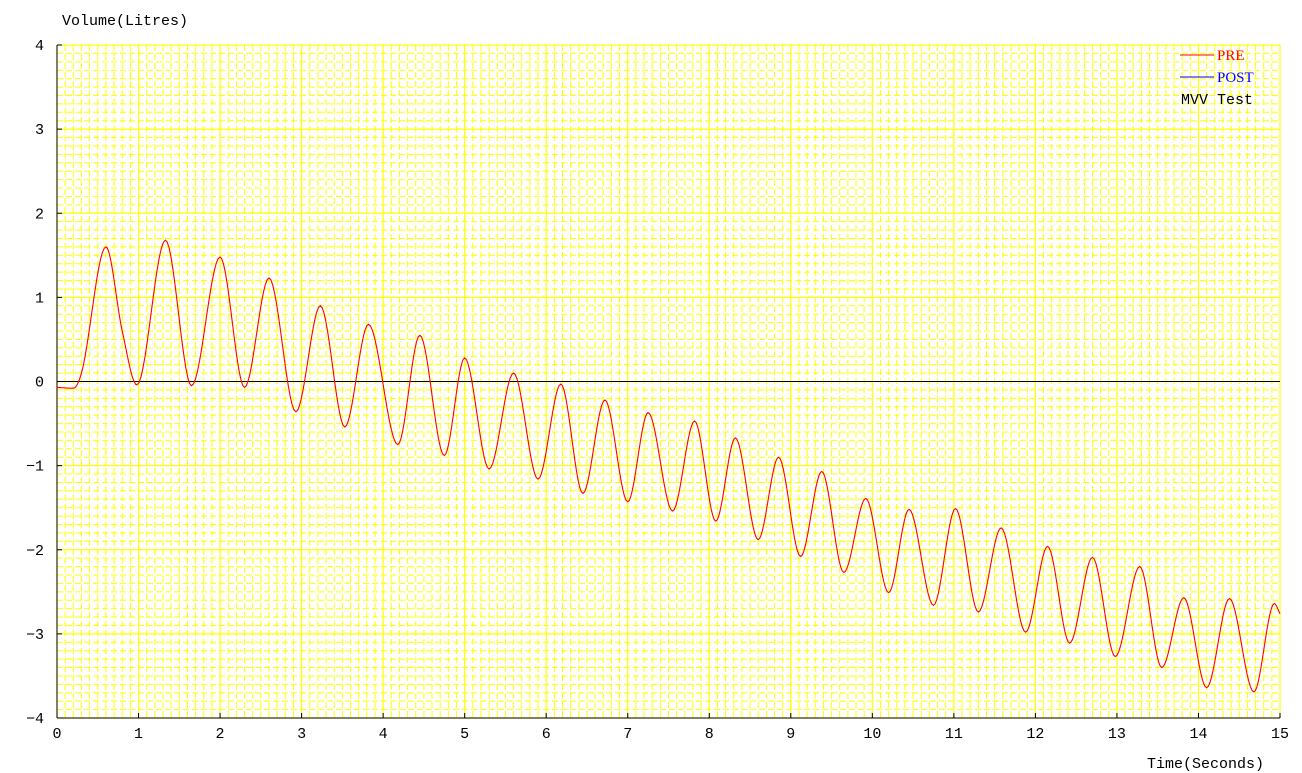  What do you see at coordinates (1035, 734) in the screenshot?
I see `x-tick-label: 12` at bounding box center [1035, 734].